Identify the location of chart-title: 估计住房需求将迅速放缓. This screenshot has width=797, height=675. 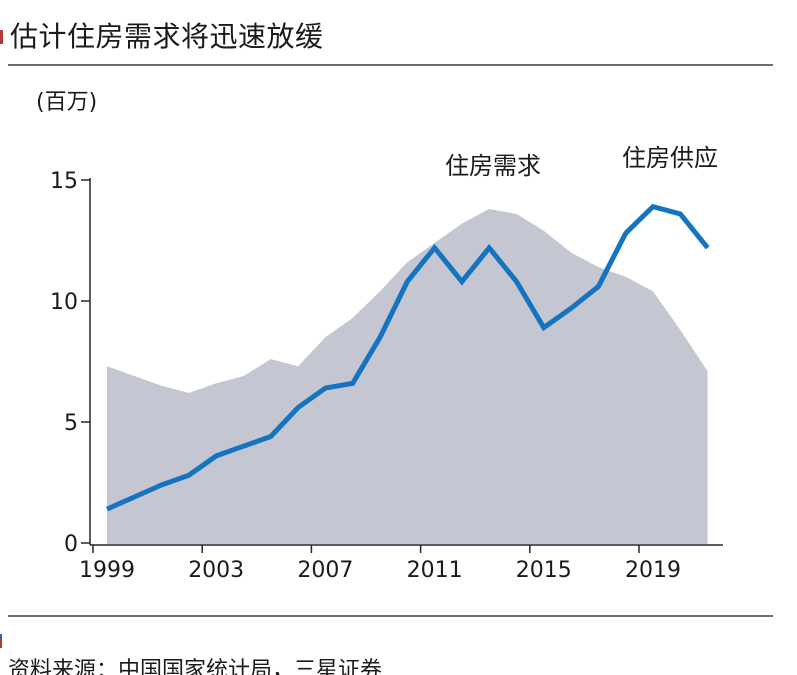
(167, 36).